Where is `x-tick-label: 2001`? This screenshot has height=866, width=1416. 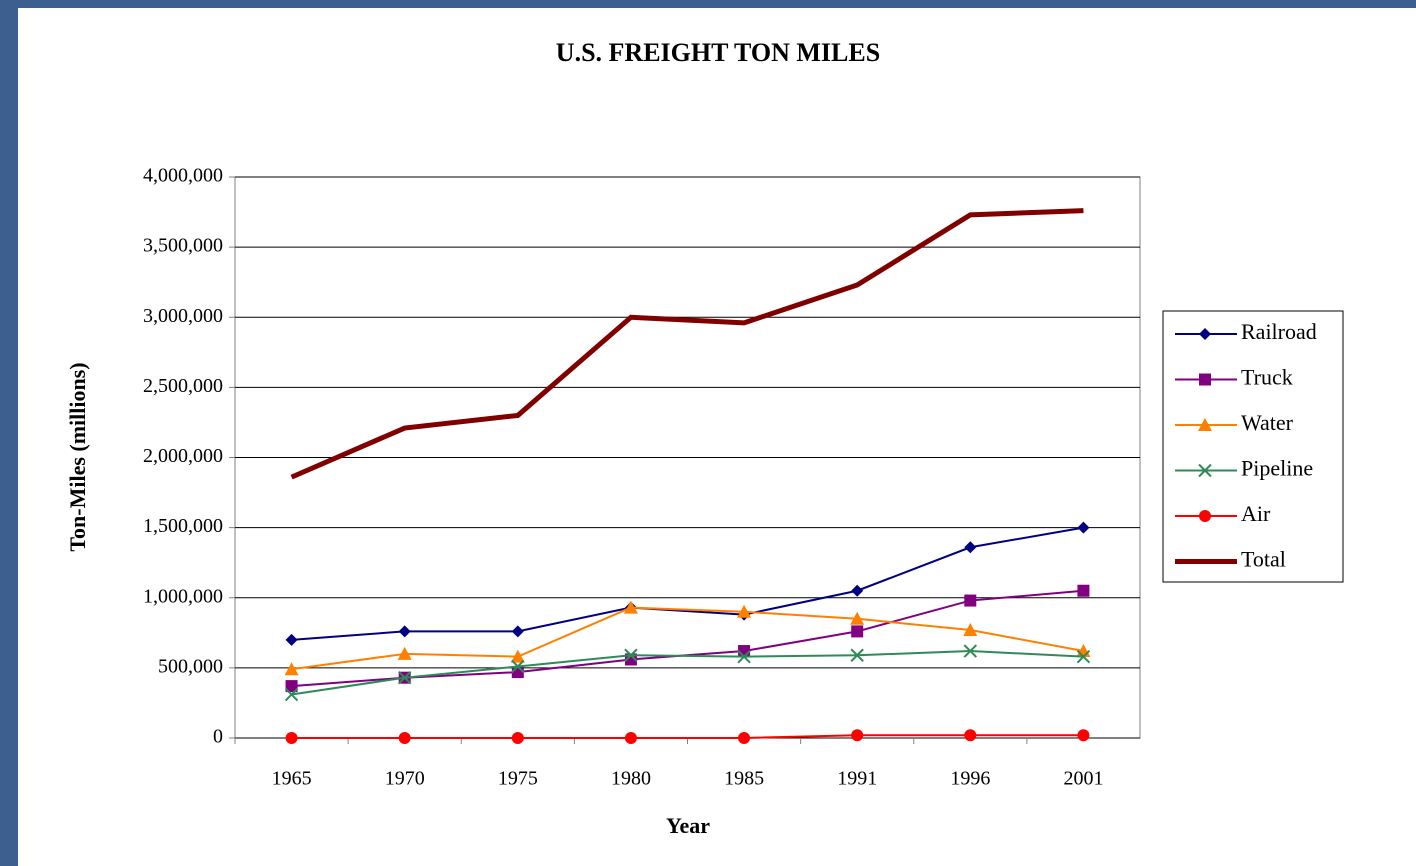
x-tick-label: 2001 is located at coordinates (1083, 779).